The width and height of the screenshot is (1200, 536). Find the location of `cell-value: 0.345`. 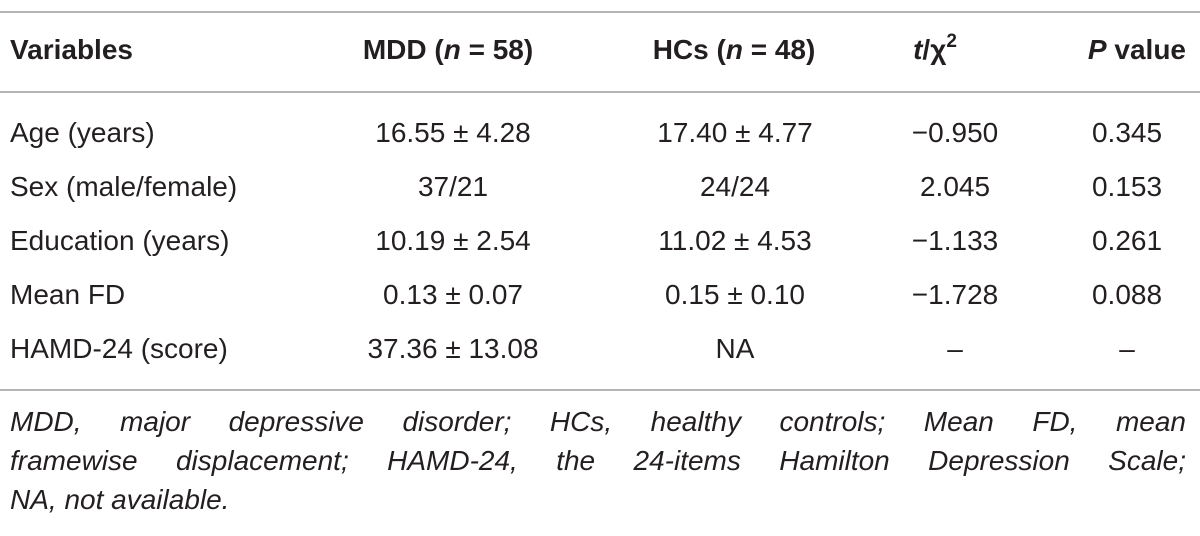

cell-value: 0.345 is located at coordinates (1127, 132).